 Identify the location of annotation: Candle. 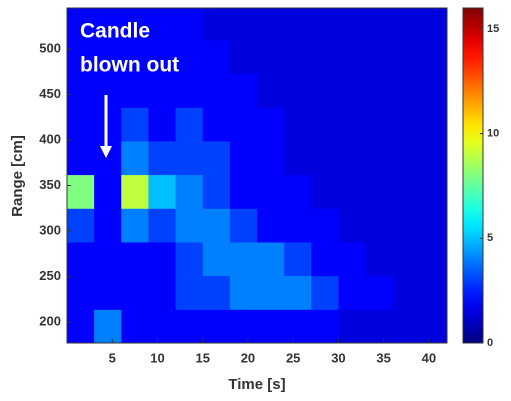
(115, 31).